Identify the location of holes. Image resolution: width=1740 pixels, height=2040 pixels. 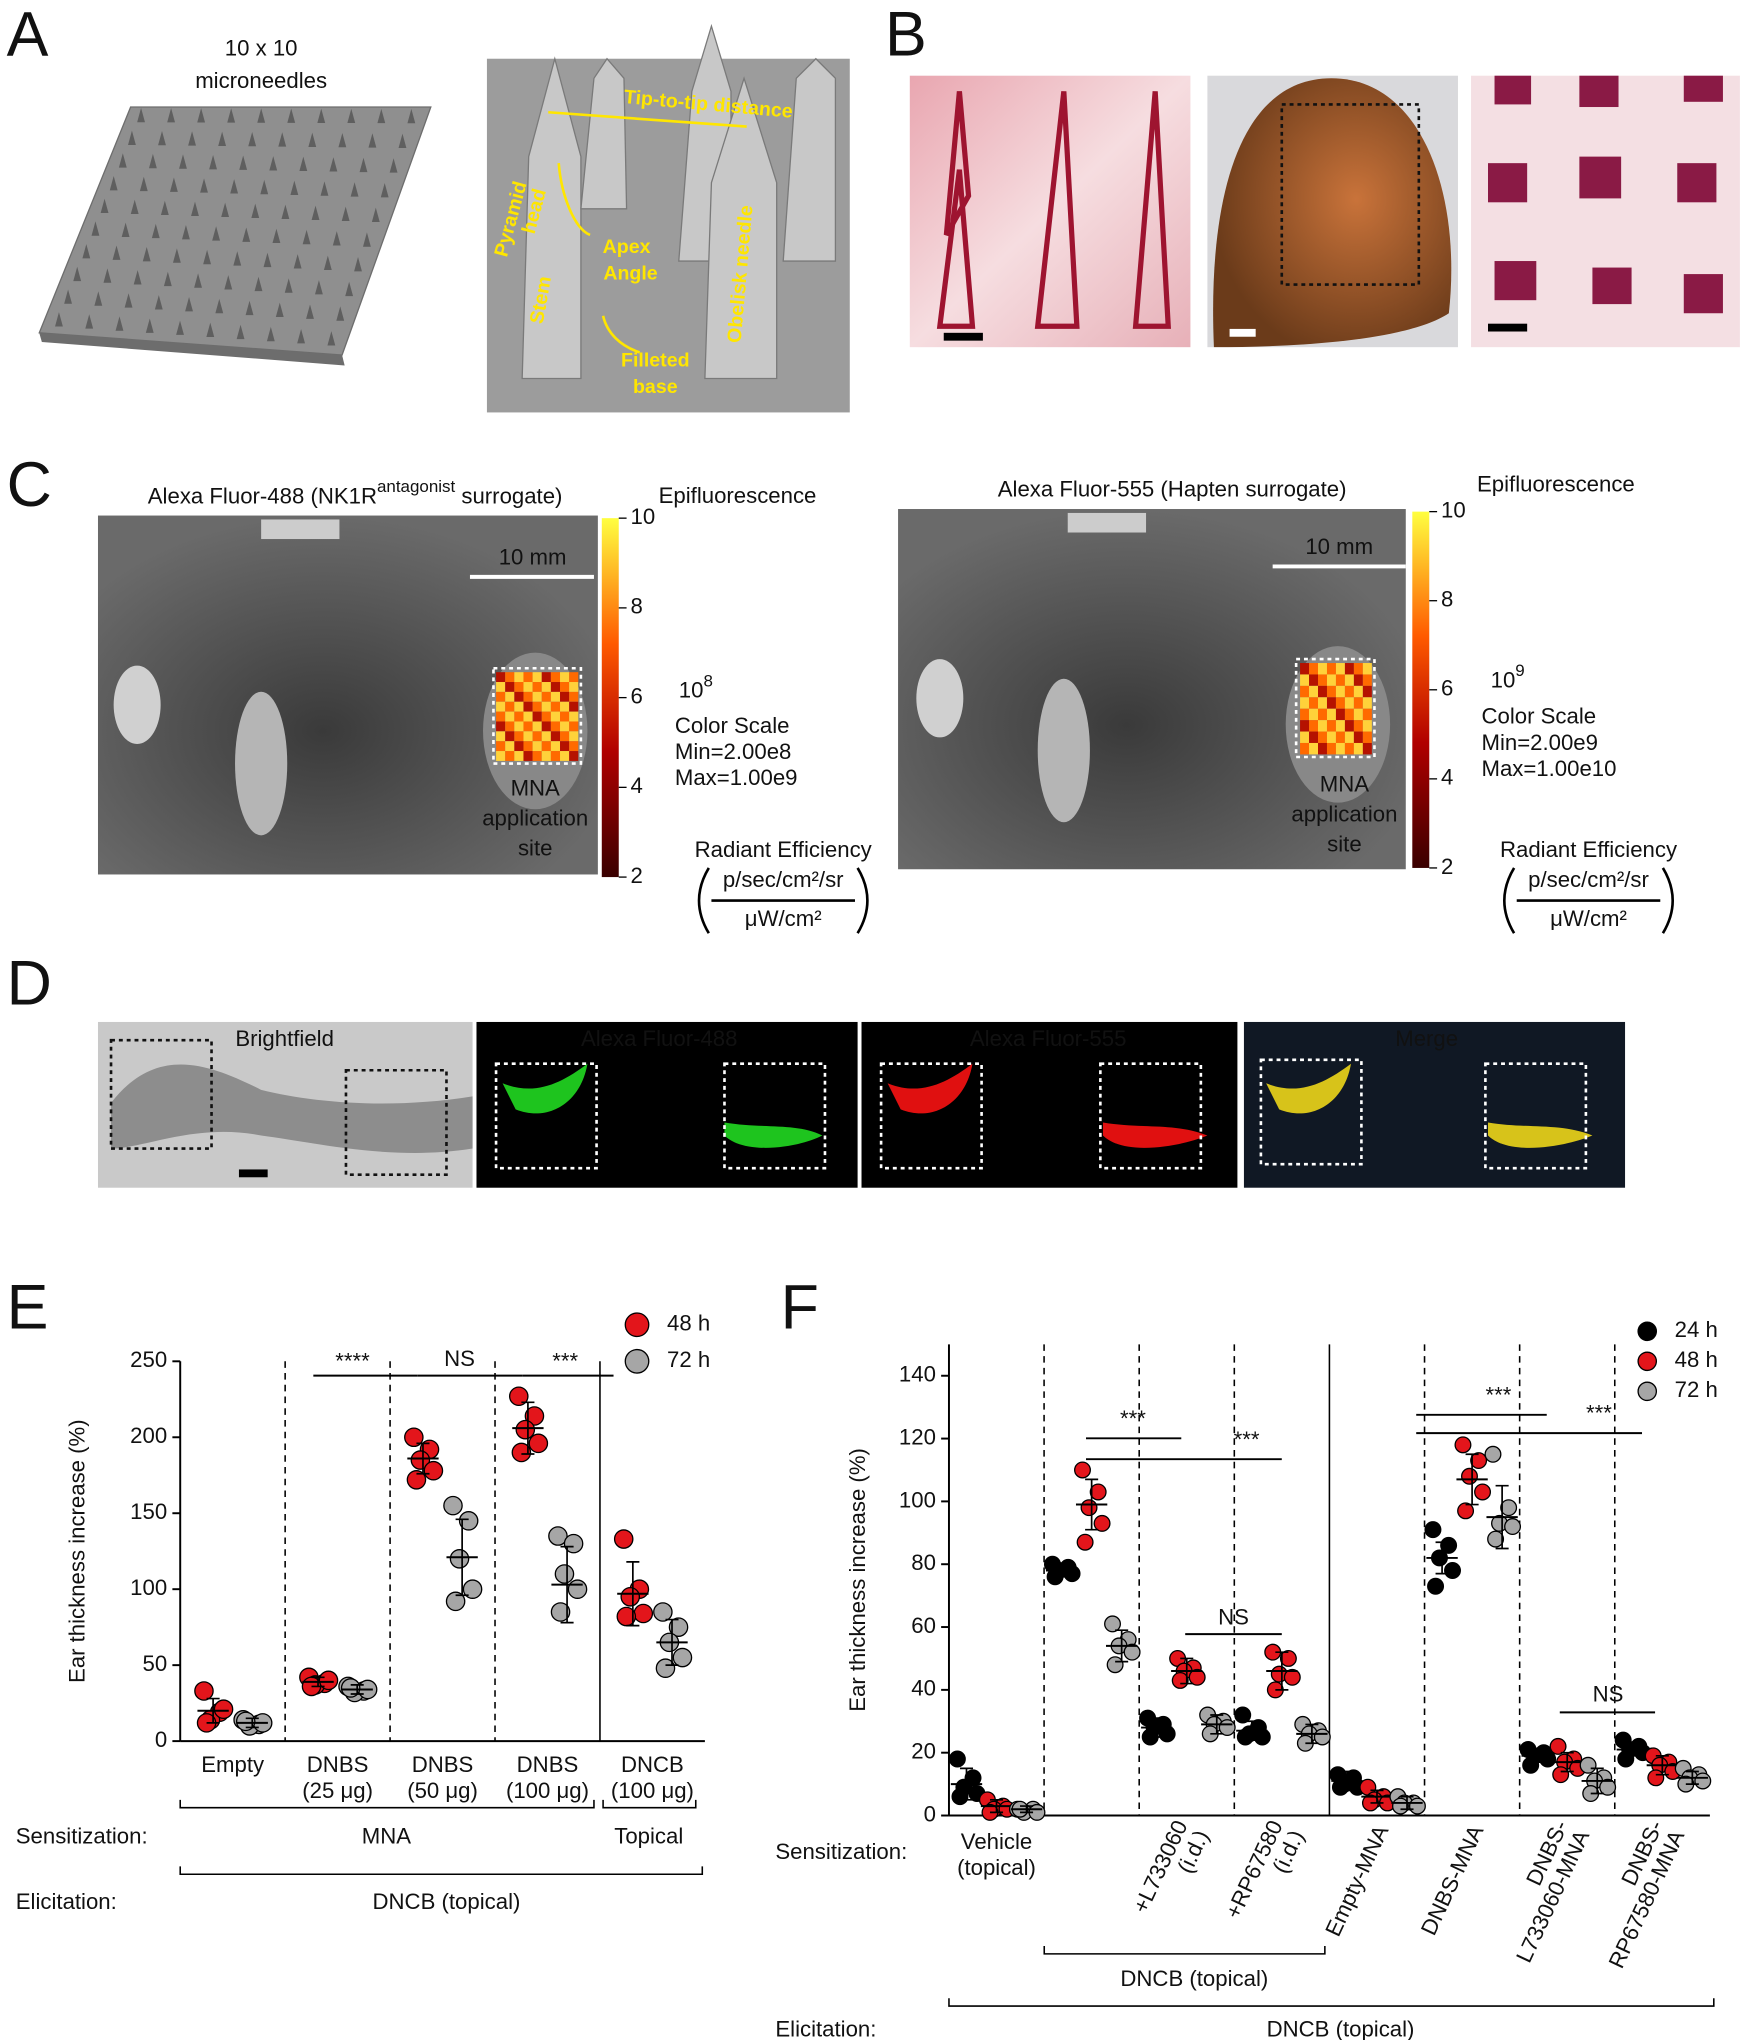
(1605, 194).